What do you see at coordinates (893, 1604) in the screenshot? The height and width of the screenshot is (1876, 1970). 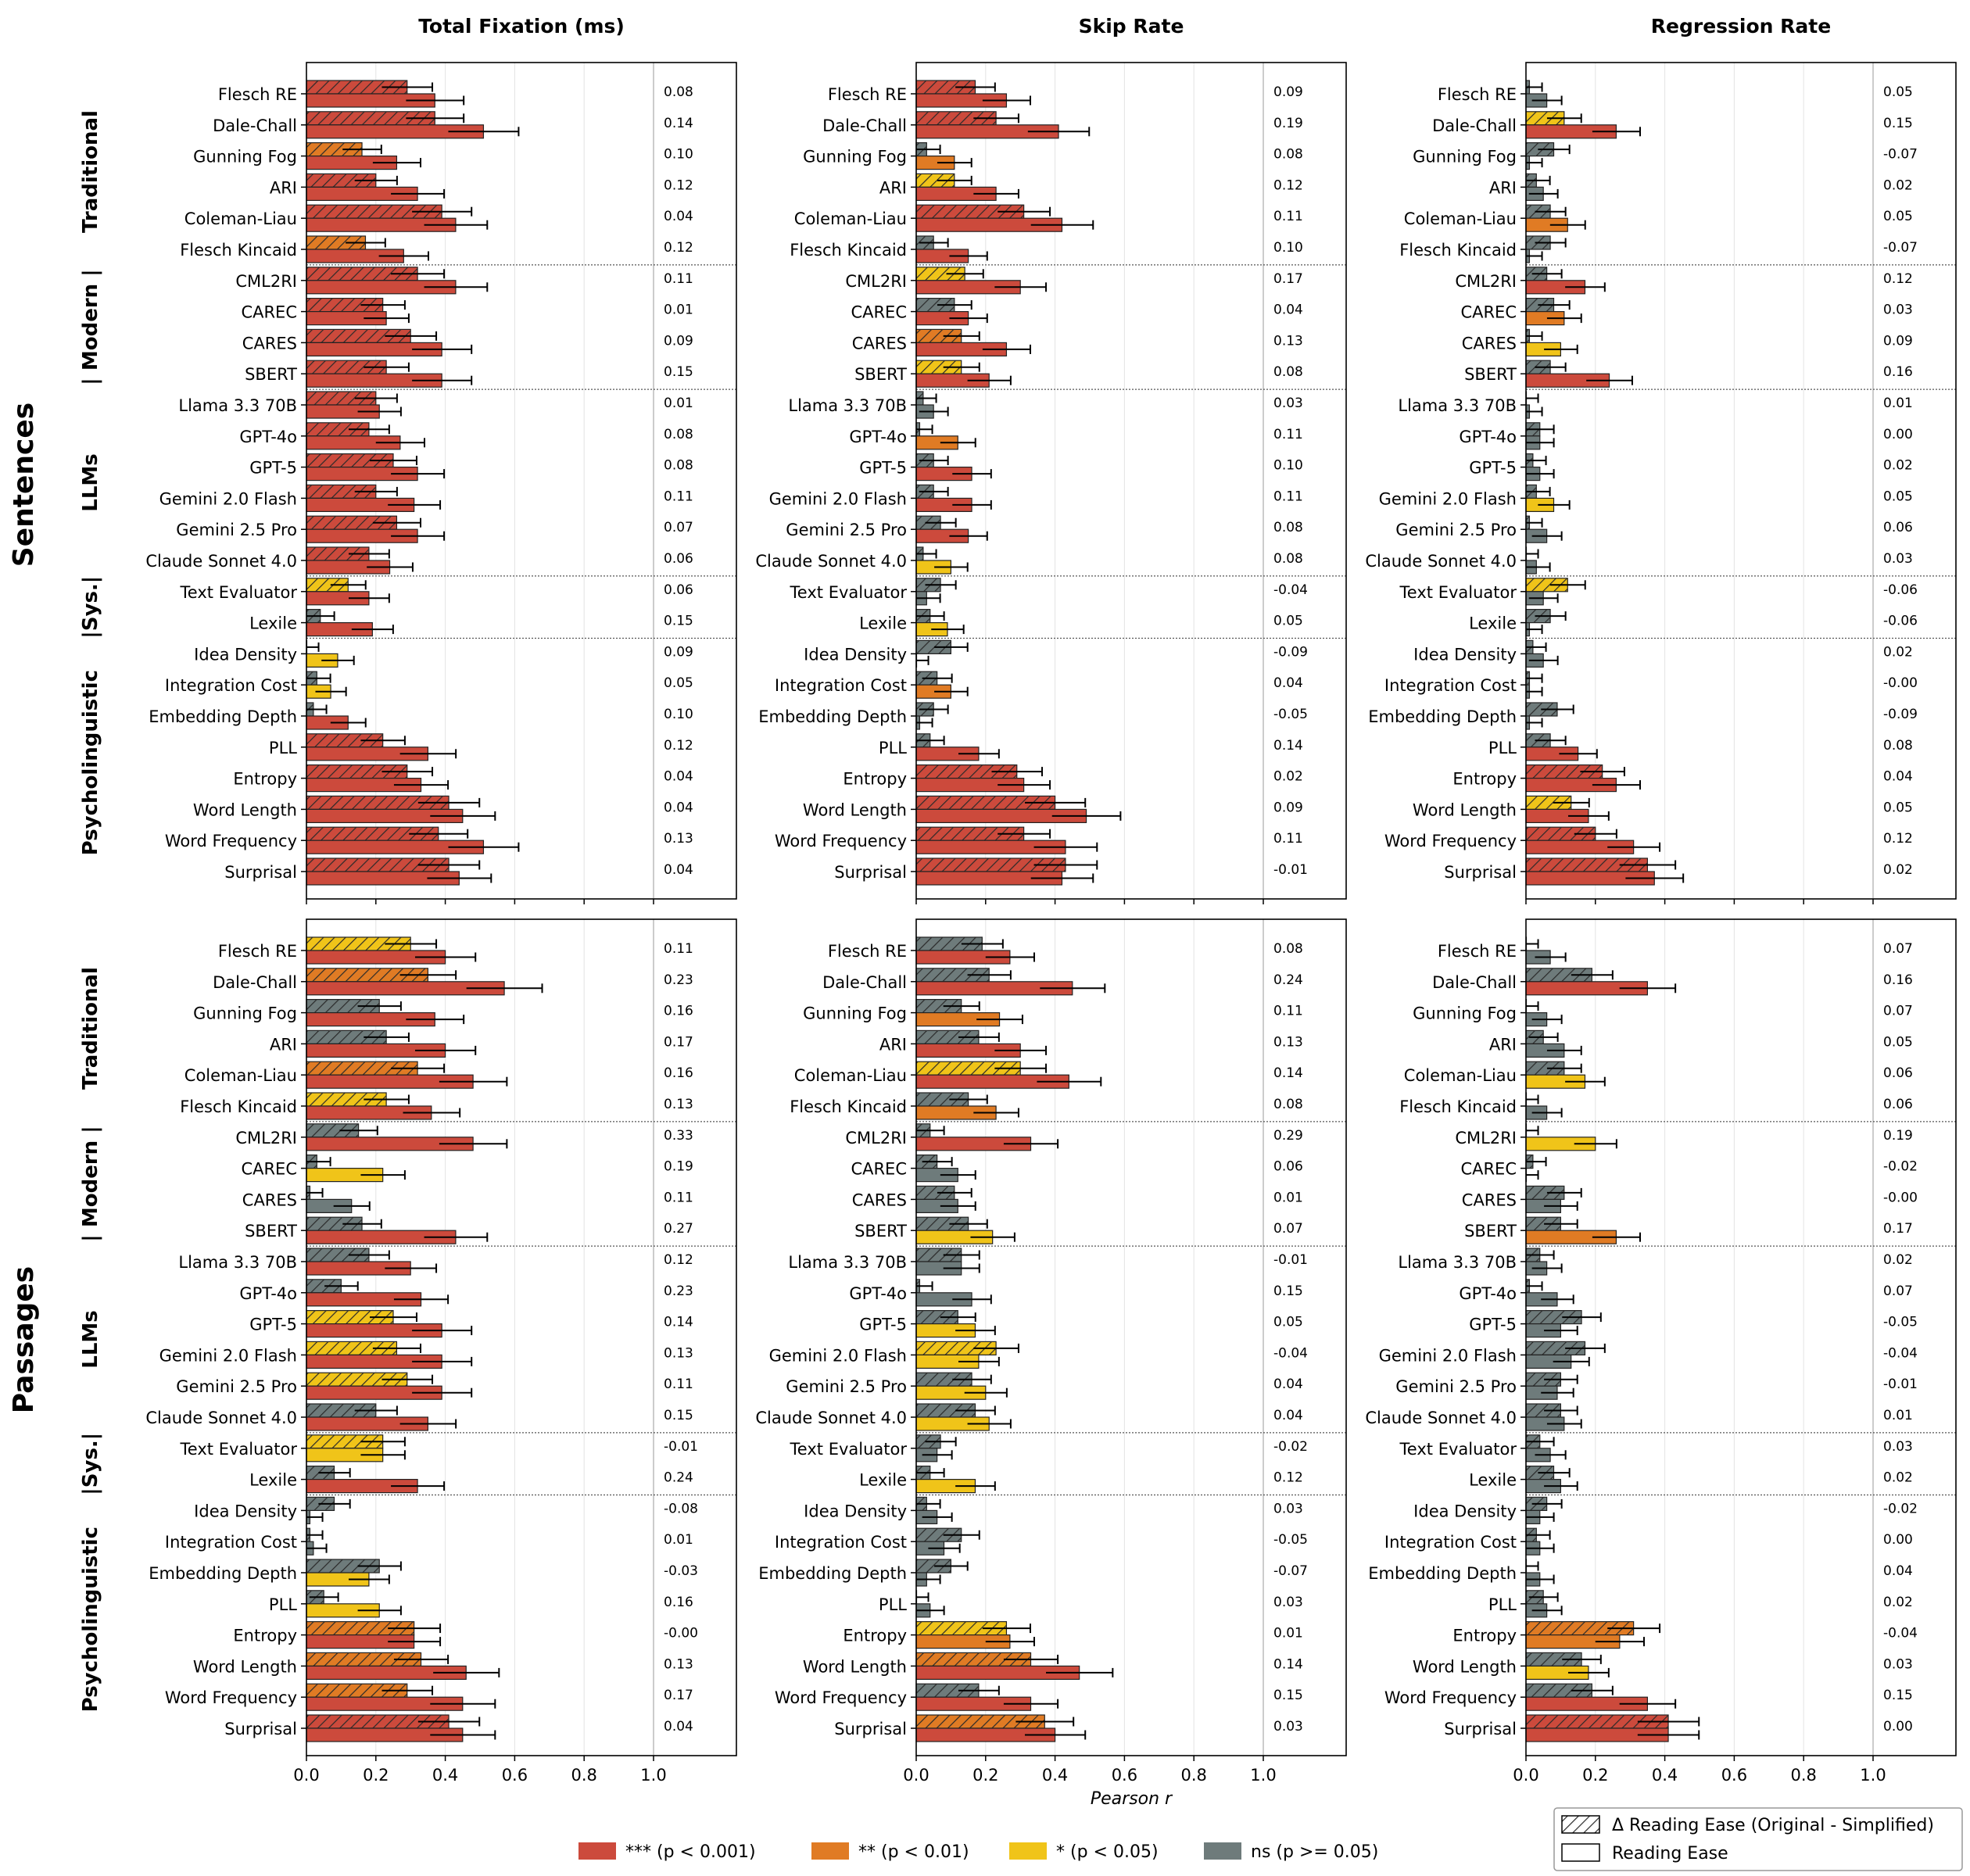 I see `y-tick-label: PLL` at bounding box center [893, 1604].